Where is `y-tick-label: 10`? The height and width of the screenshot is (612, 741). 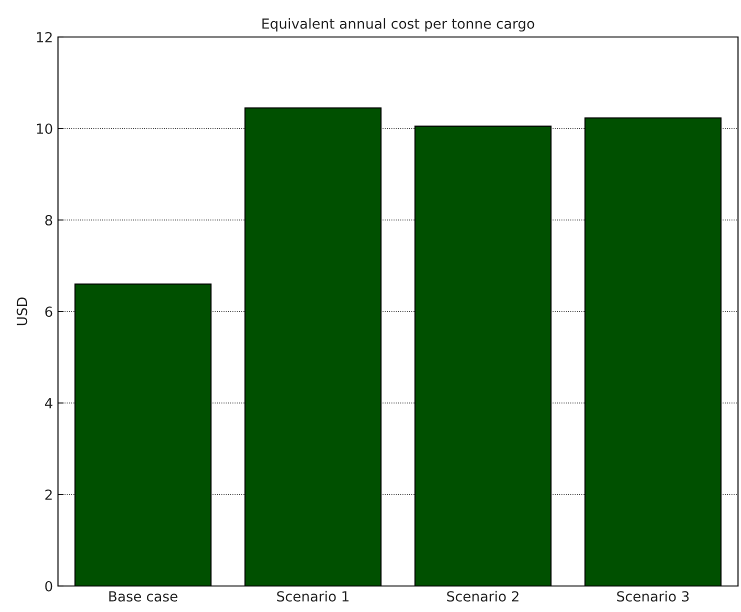 y-tick-label: 10 is located at coordinates (44, 128).